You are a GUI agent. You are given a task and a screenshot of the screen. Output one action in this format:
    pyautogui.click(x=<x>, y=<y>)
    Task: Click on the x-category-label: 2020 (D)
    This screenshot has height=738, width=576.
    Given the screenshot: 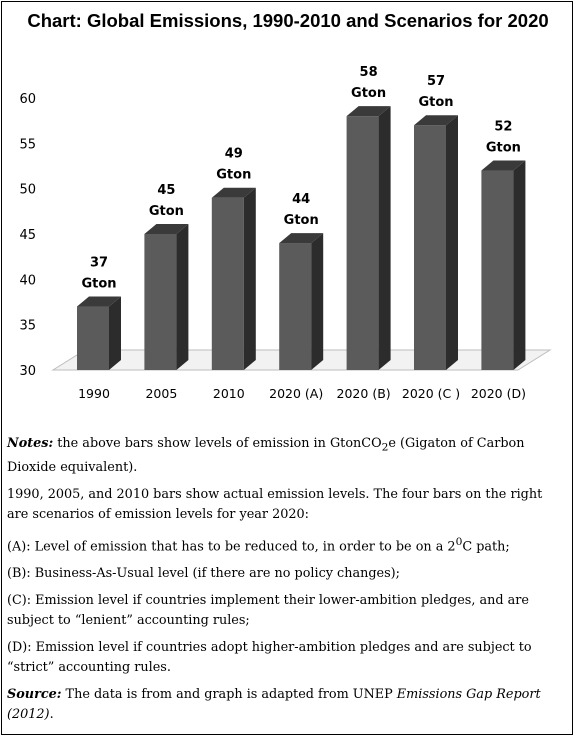 What is the action you would take?
    pyautogui.click(x=498, y=393)
    